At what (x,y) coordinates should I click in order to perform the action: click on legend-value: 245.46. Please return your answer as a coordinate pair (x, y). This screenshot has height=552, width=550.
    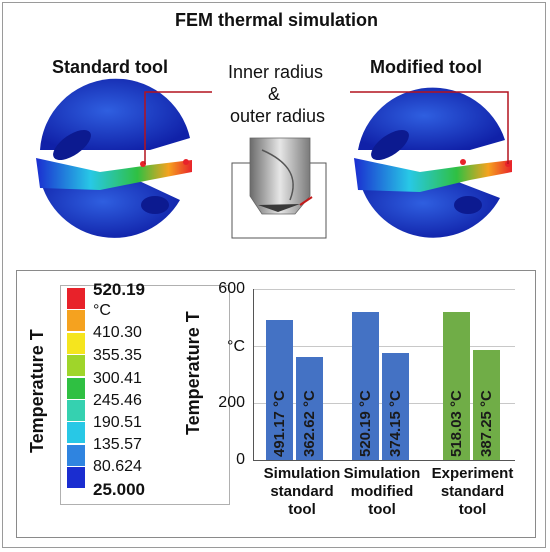
    Looking at the image, I should click on (117, 400).